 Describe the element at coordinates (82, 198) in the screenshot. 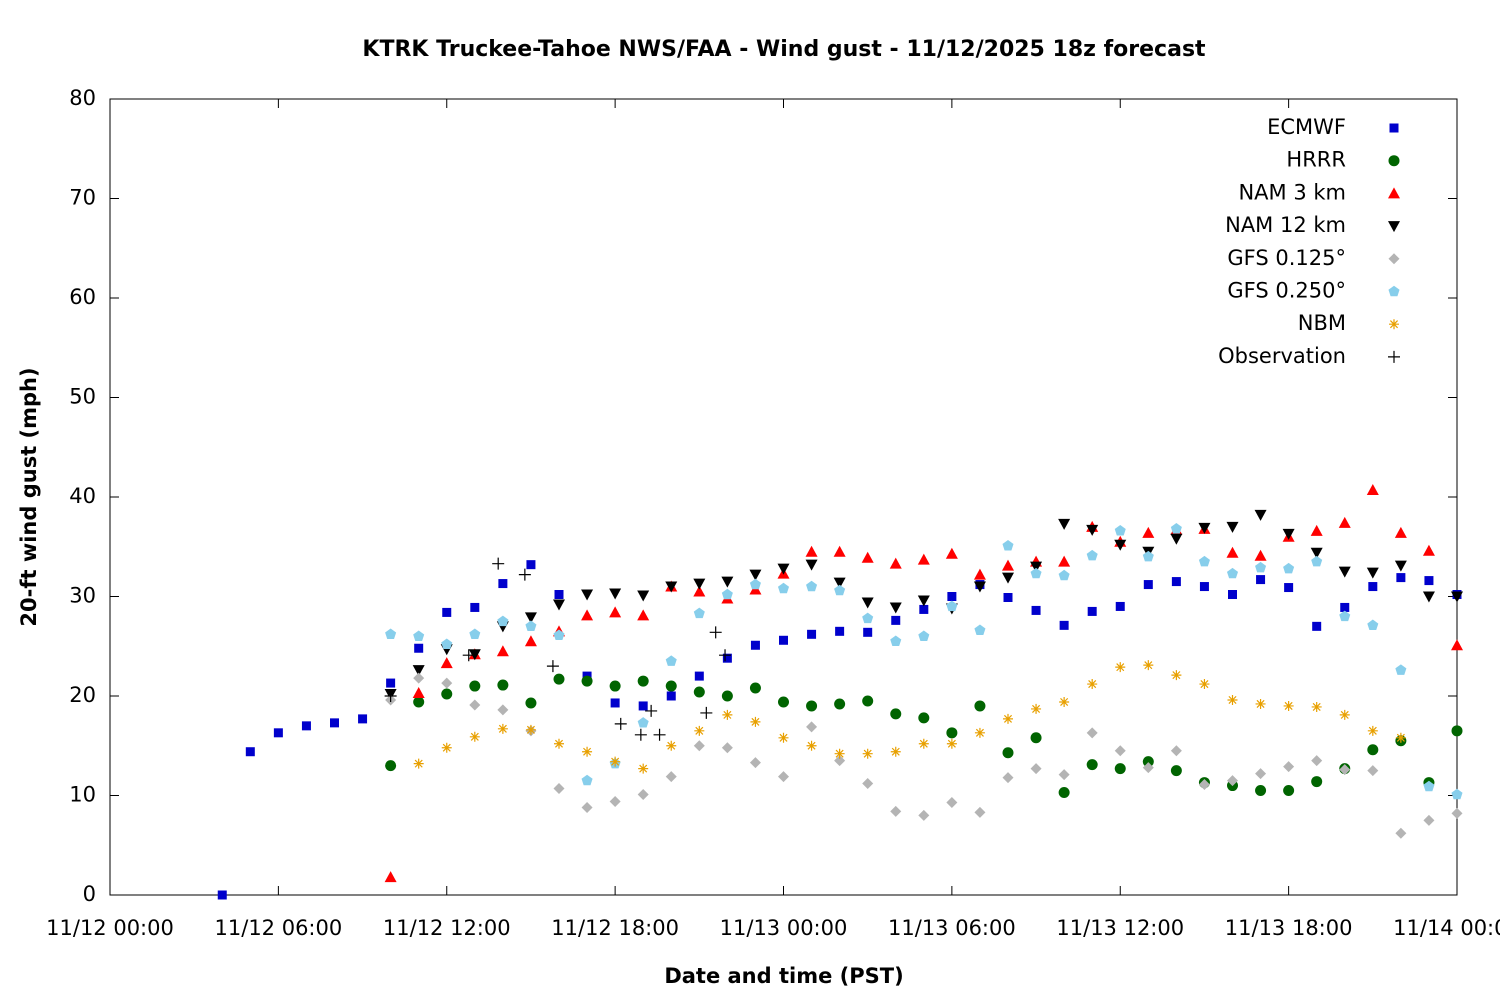

I see `y-tick-label: 70` at that location.